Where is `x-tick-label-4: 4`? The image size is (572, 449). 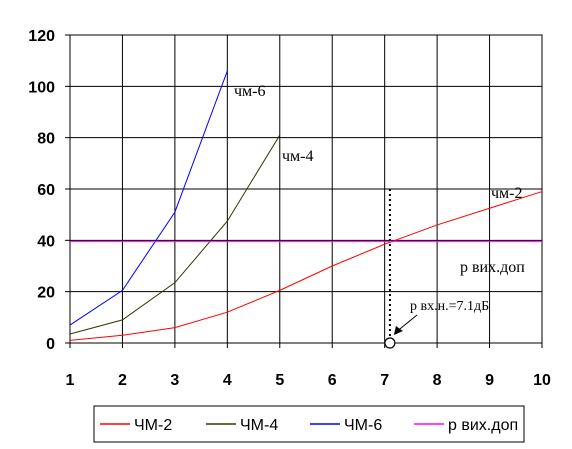 x-tick-label-4: 4 is located at coordinates (227, 380).